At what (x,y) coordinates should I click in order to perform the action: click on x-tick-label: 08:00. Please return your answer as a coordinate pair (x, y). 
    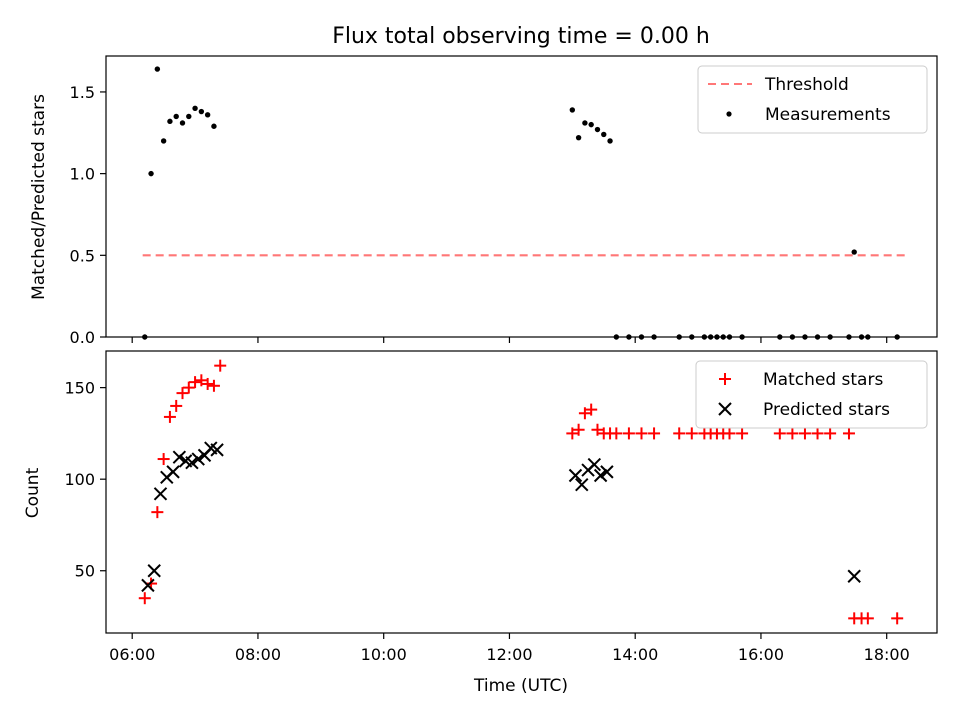
    Looking at the image, I should click on (258, 654).